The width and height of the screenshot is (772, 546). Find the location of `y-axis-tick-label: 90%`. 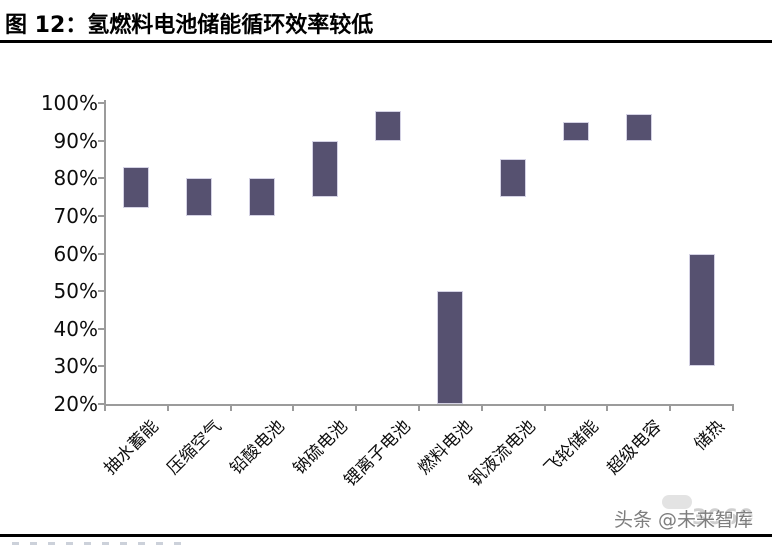

y-axis-tick-label: 90% is located at coordinates (75, 140).